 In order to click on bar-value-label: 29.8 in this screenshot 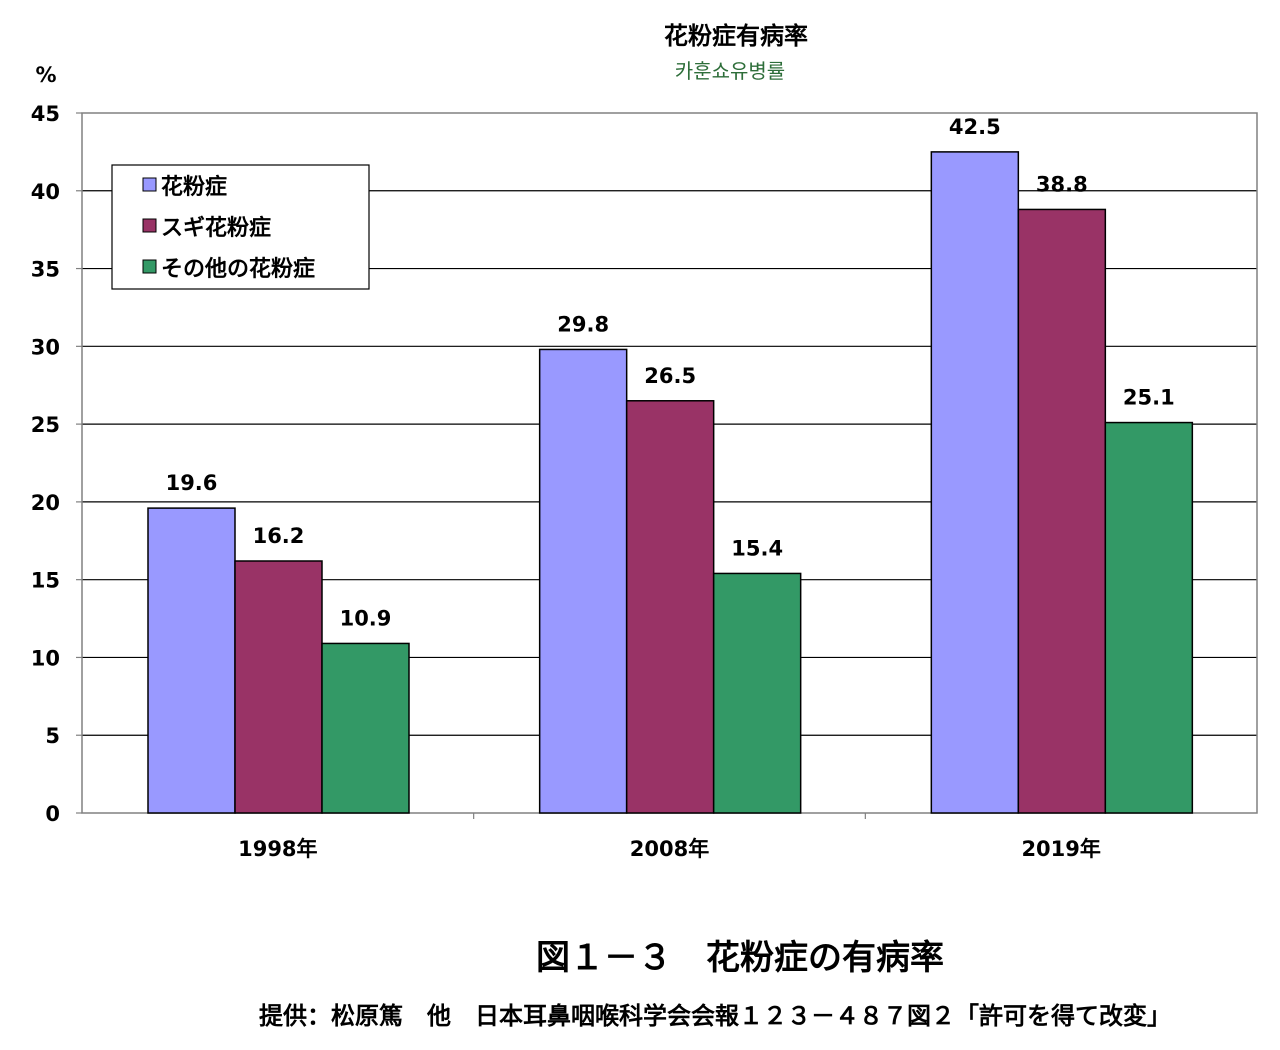, I will do `click(583, 324)`.